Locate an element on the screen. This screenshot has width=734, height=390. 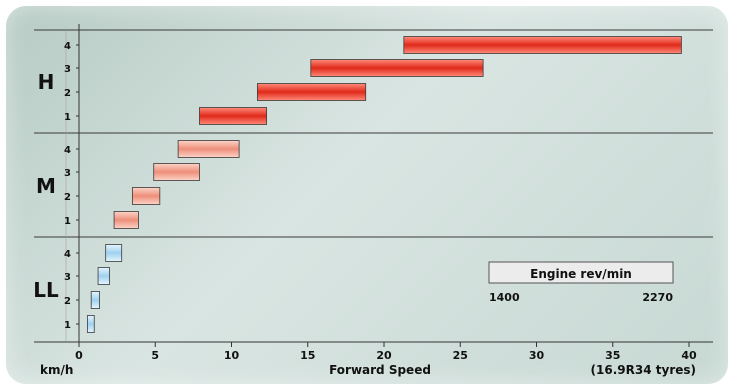
x-tick-label-25: 25 is located at coordinates (460, 355).